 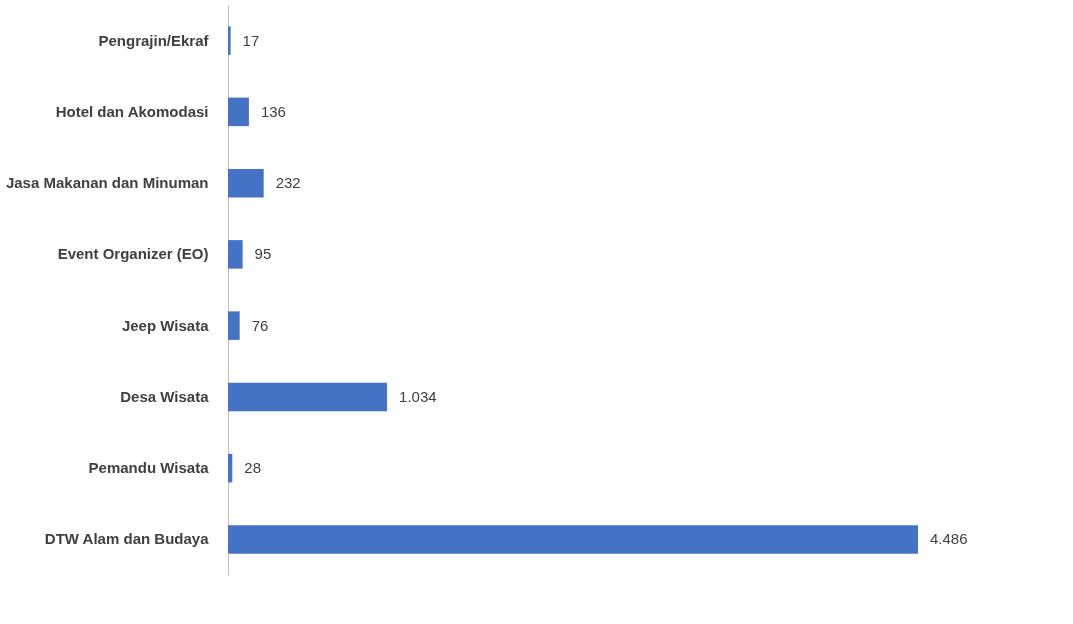 What do you see at coordinates (154, 40) in the screenshot?
I see `y-tick-label: Pengrajin/Ekraf` at bounding box center [154, 40].